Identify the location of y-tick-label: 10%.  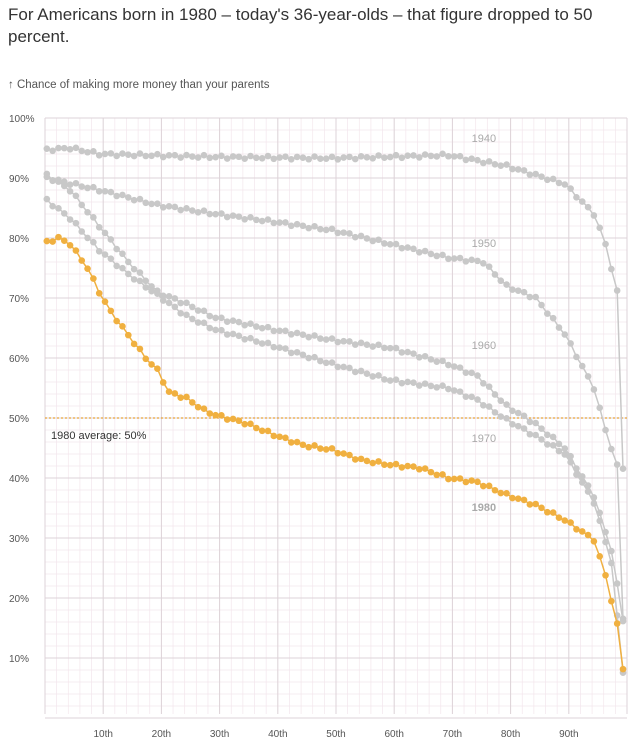
(19, 659).